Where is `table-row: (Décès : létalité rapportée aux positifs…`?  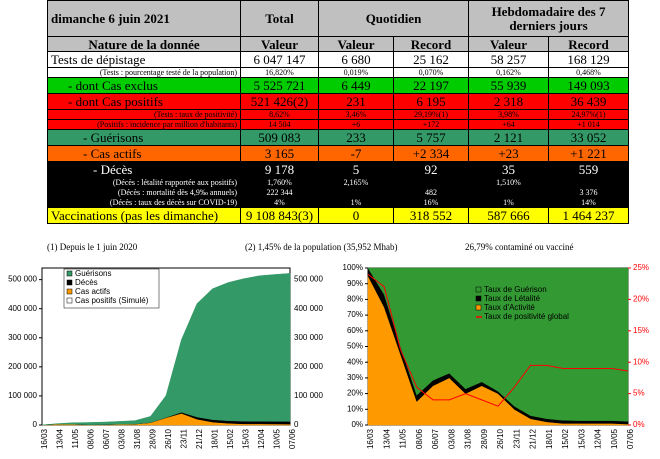
table-row: (Décès : létalité rapportée aux positifs… is located at coordinates (338, 182).